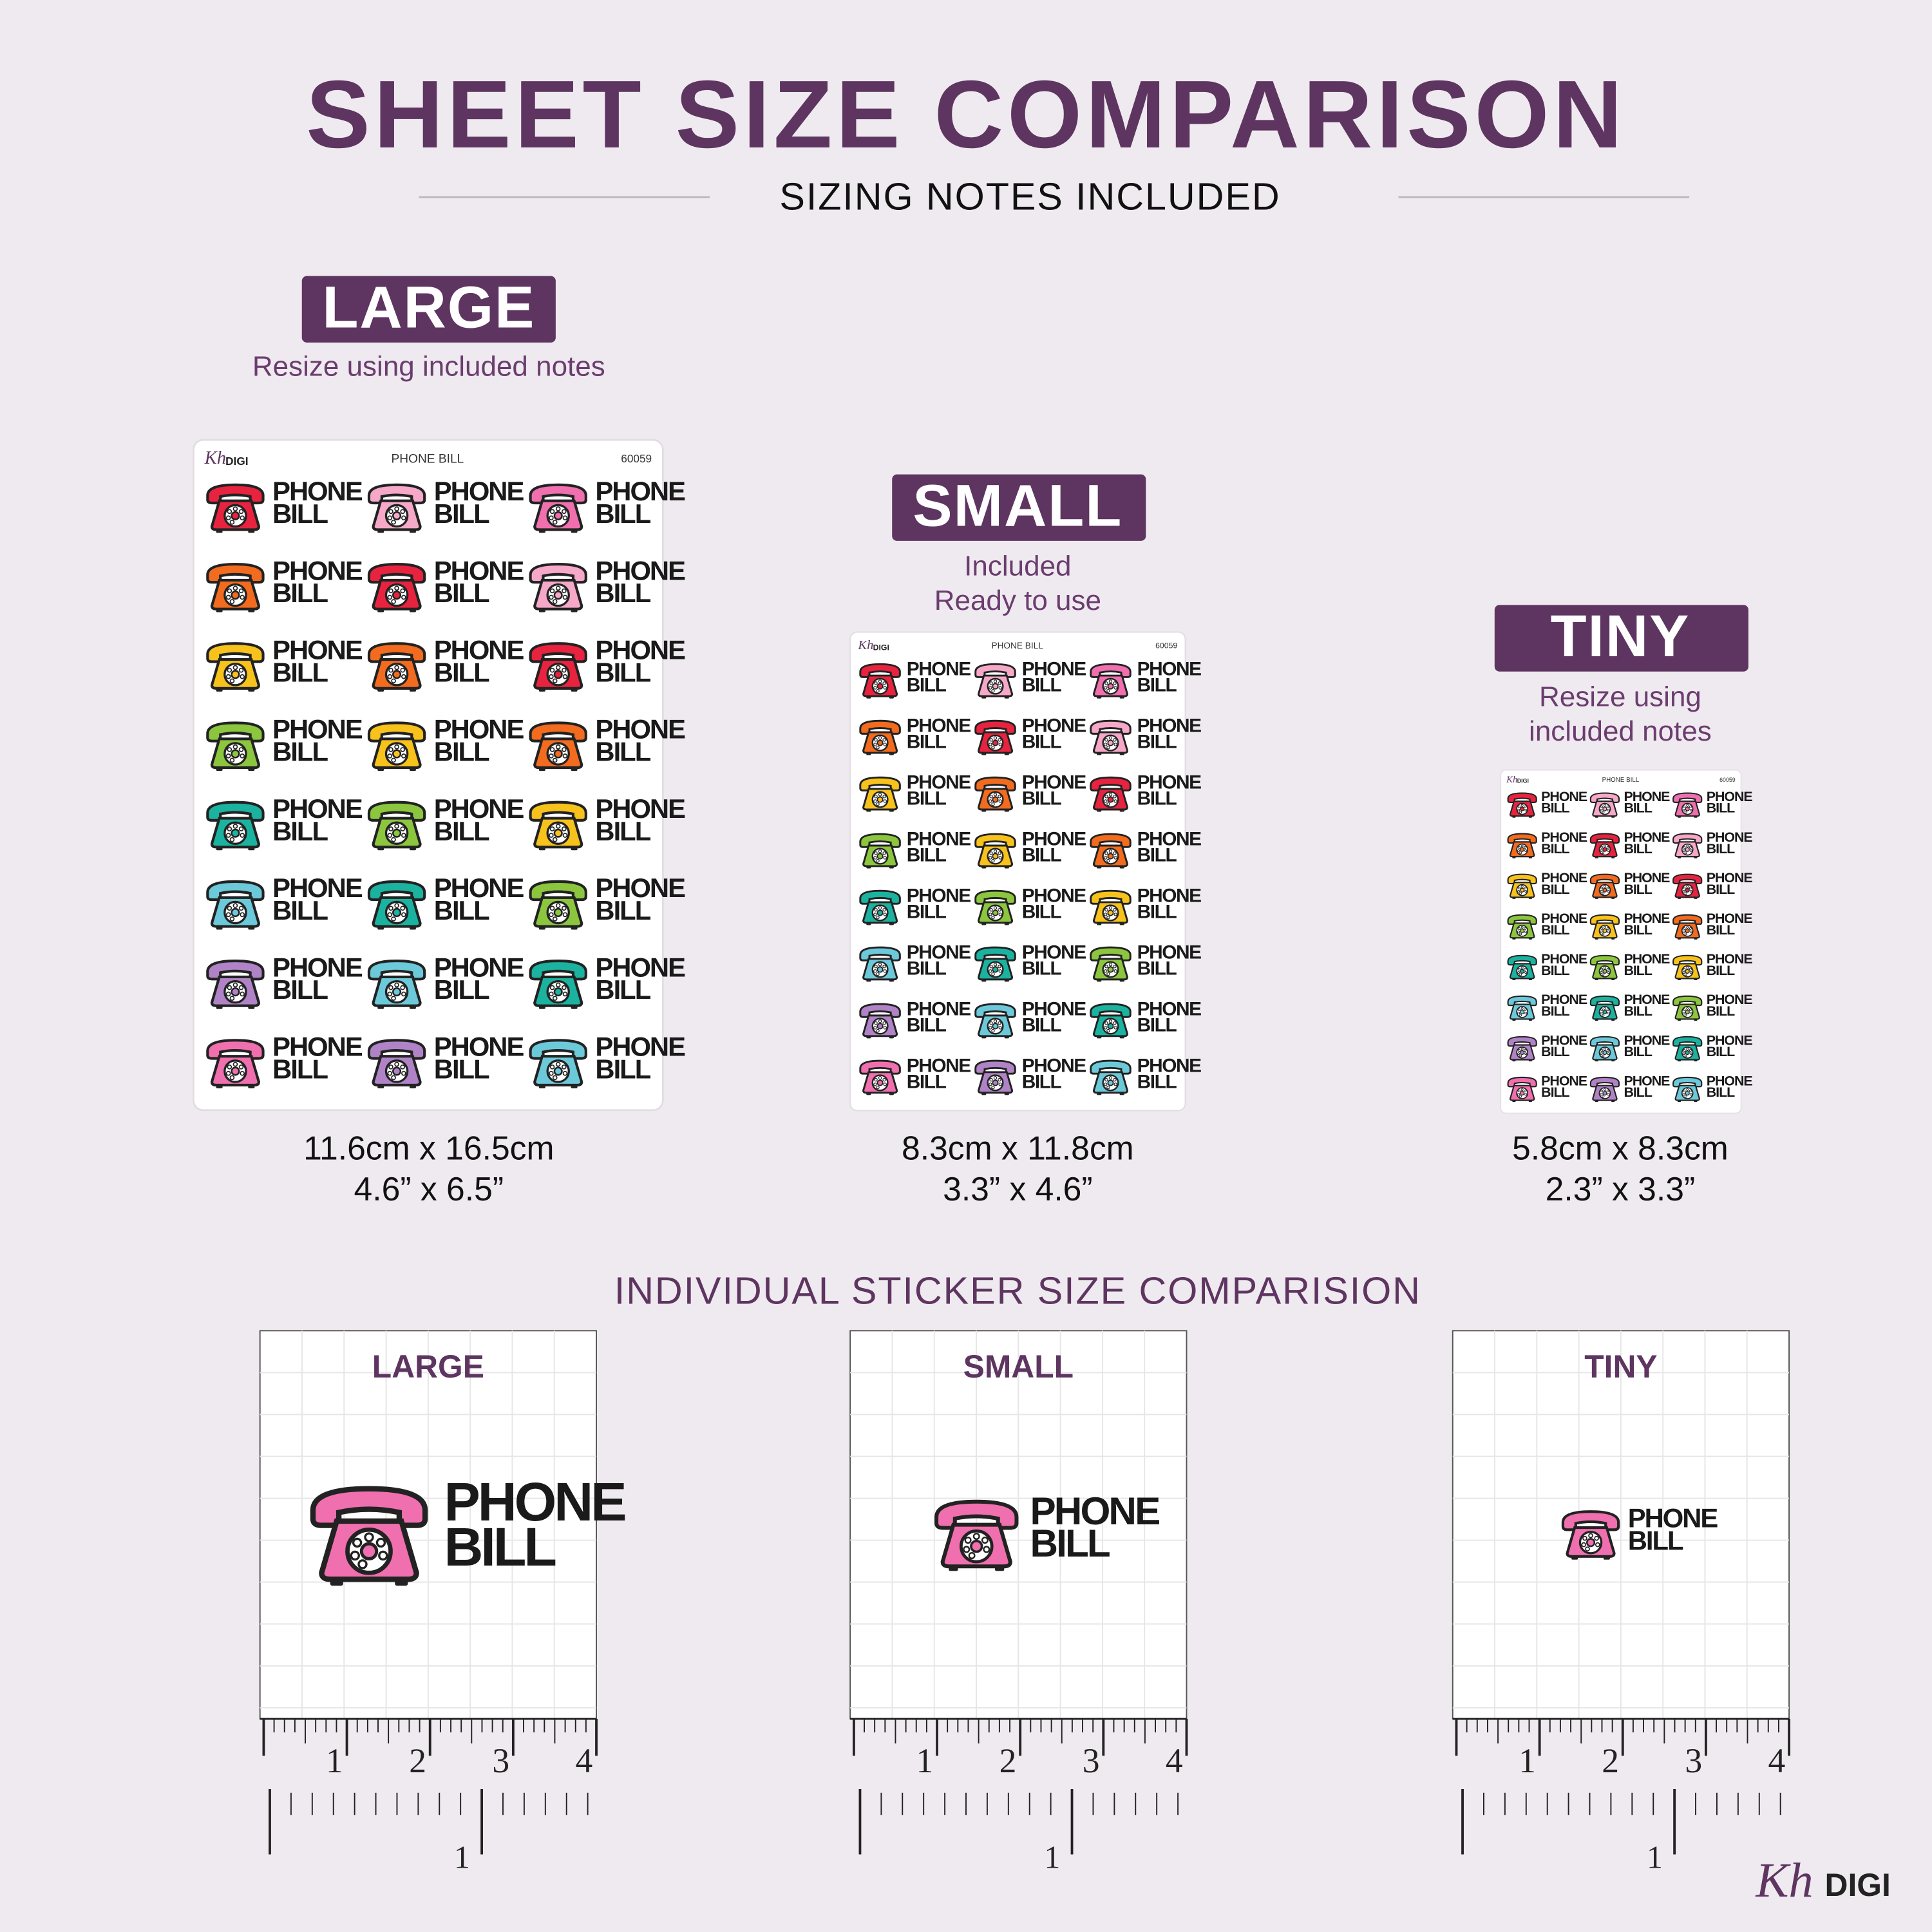 The width and height of the screenshot is (1932, 1932). Describe the element at coordinates (1017, 1189) in the screenshot. I see `size-inches: 3.3” x 4.6”` at that location.